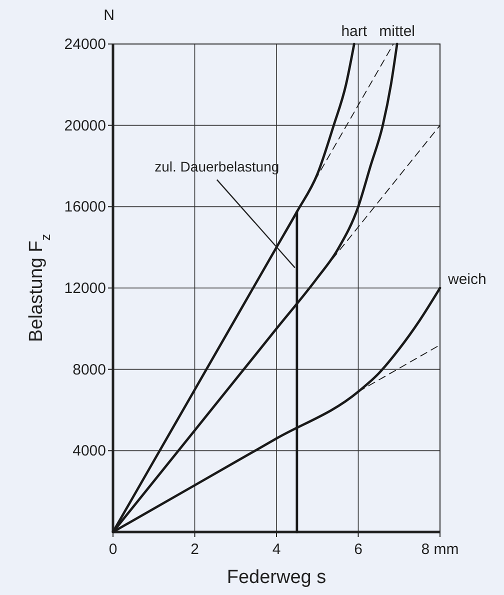 Image resolution: width=504 pixels, height=595 pixels. Describe the element at coordinates (358, 549) in the screenshot. I see `x-tick-label: 6` at that location.